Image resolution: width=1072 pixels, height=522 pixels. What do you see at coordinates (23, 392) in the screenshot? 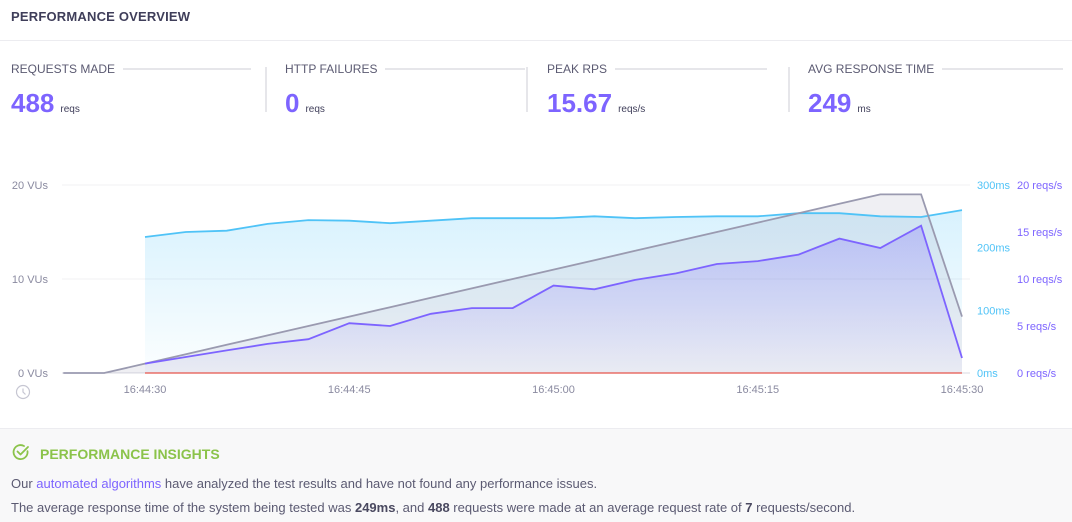
I see `clock-icon` at bounding box center [23, 392].